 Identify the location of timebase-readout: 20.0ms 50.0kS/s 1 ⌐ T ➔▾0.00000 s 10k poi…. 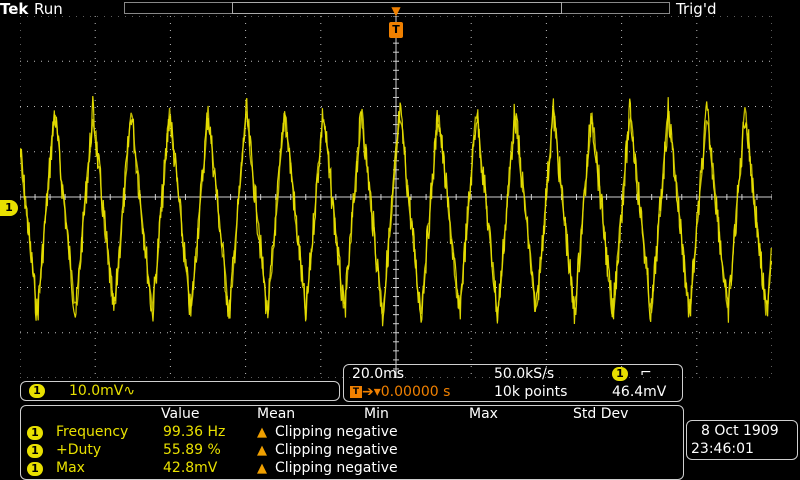
(513, 383).